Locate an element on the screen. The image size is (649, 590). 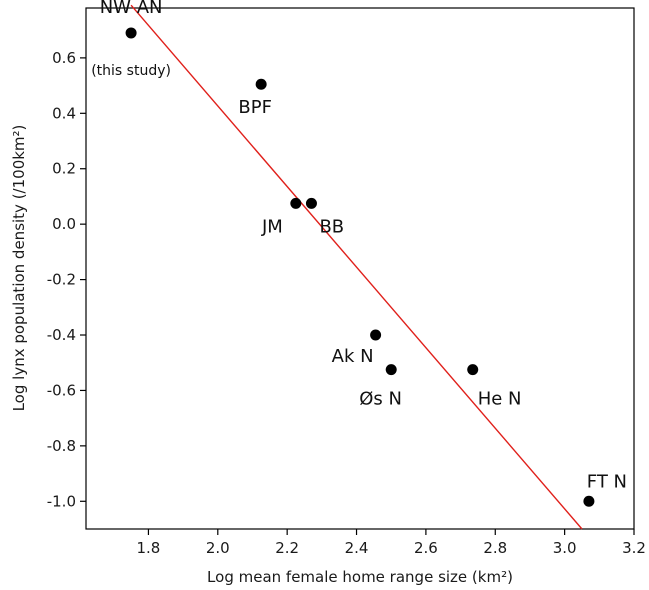
point-label: FT N is located at coordinates (607, 481).